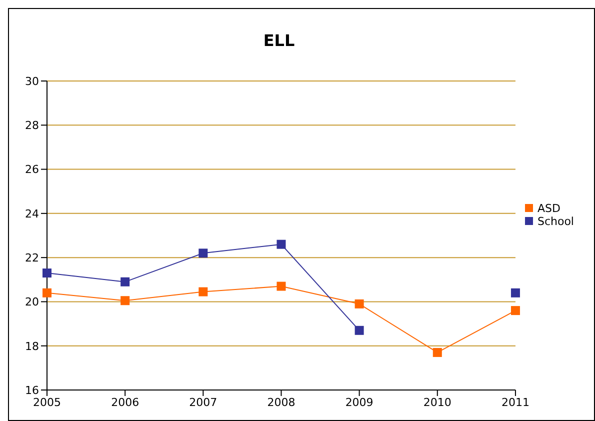  Describe the element at coordinates (555, 221) in the screenshot. I see `legend-label: School` at that location.